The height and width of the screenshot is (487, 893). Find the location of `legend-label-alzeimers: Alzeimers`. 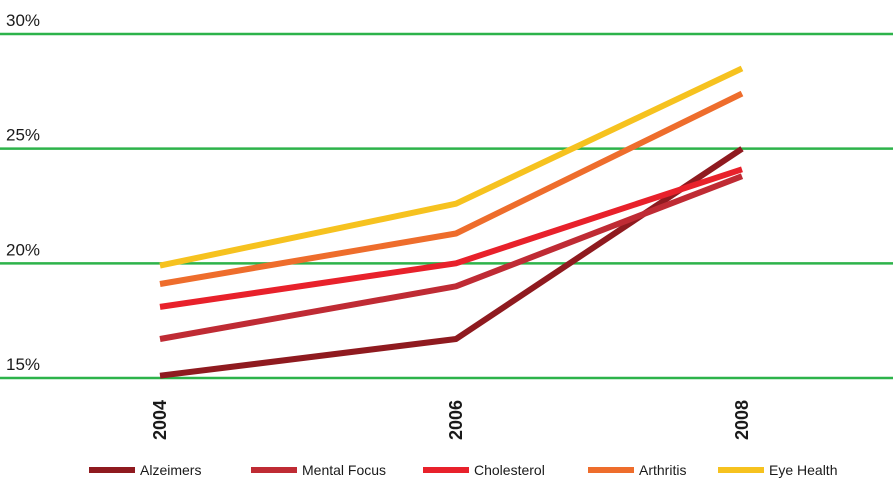

legend-label-alzeimers: Alzeimers is located at coordinates (170, 470).